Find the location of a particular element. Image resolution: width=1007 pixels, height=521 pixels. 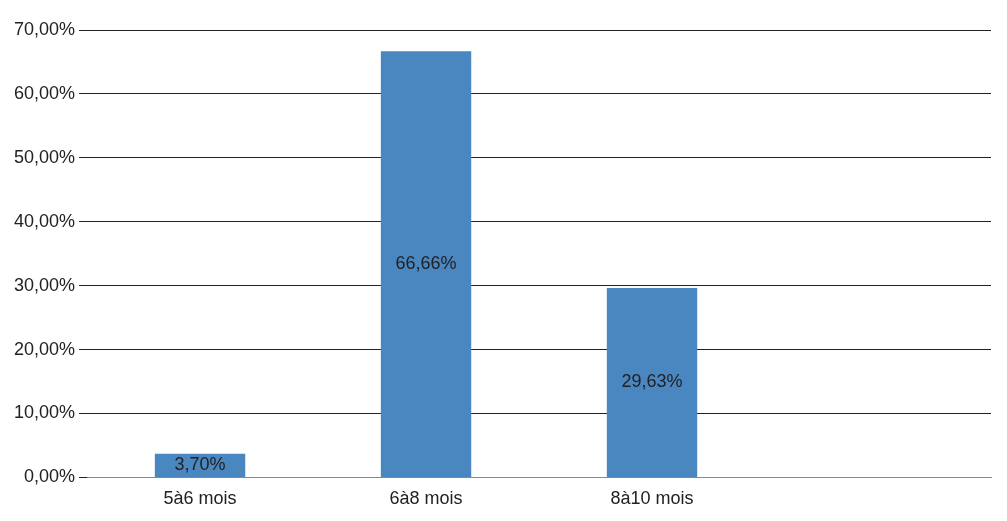

x-tick-label: 6à8 mois is located at coordinates (426, 498).